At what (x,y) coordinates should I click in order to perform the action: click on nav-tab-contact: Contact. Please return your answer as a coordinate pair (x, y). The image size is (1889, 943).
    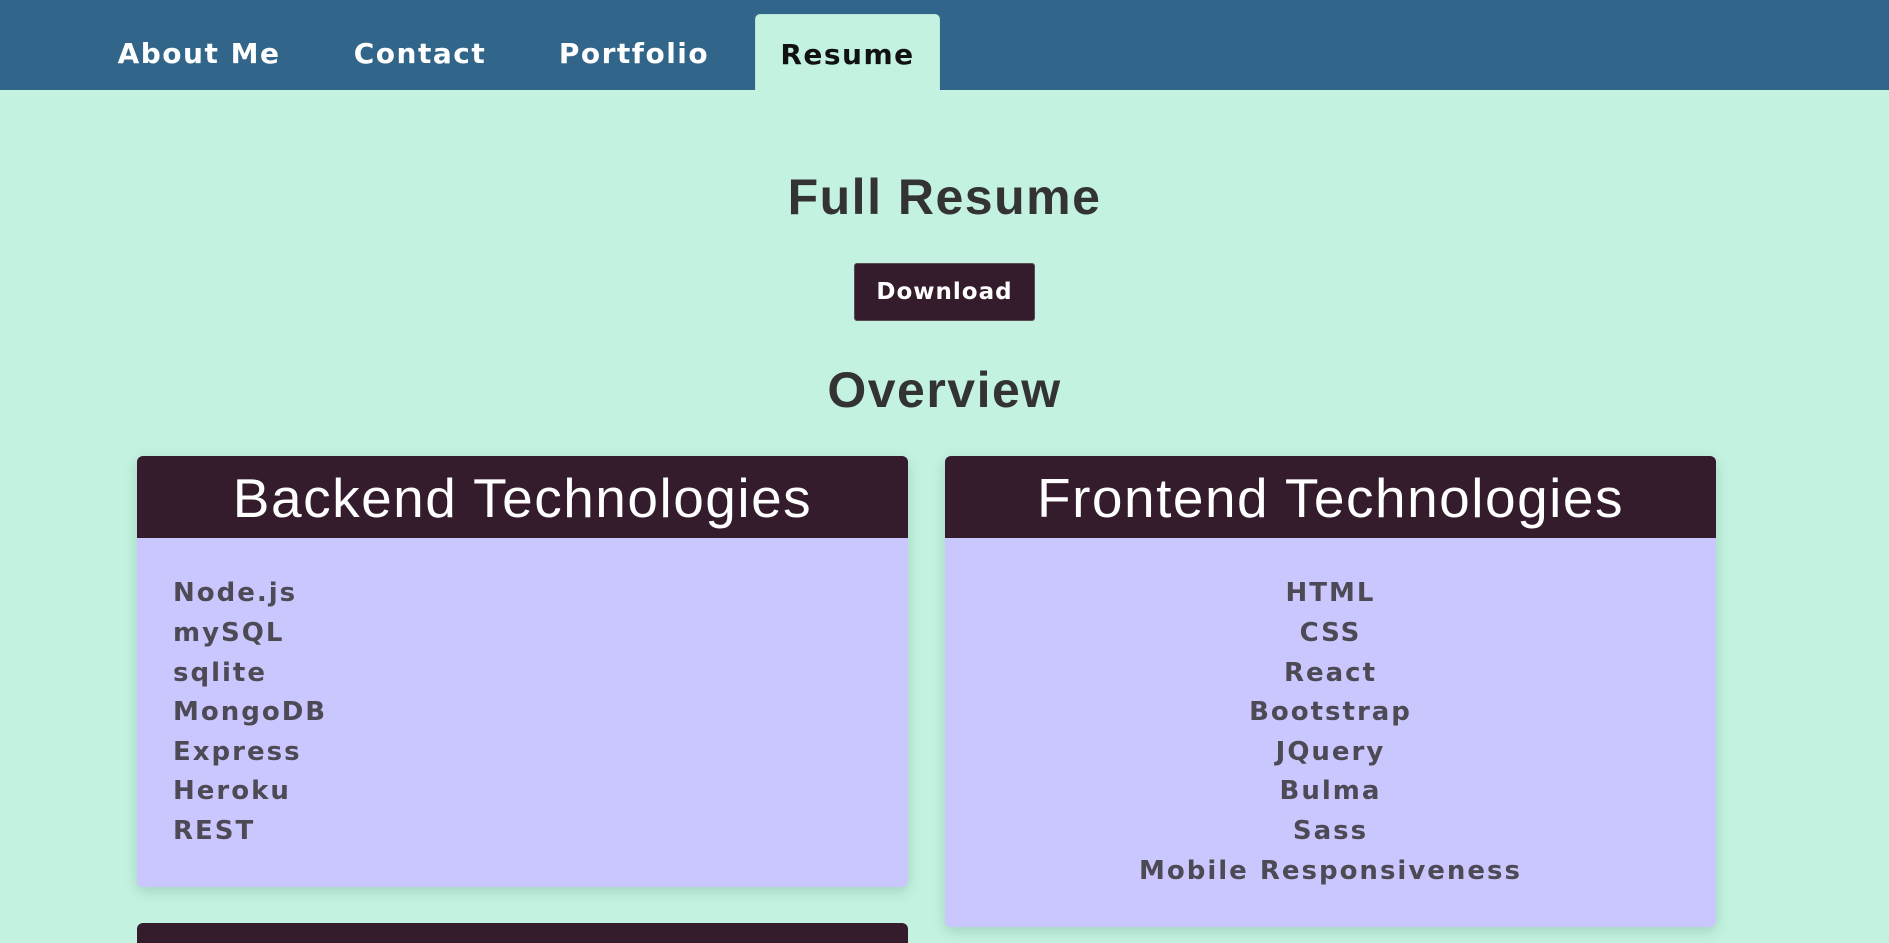
    Looking at the image, I should click on (420, 53).